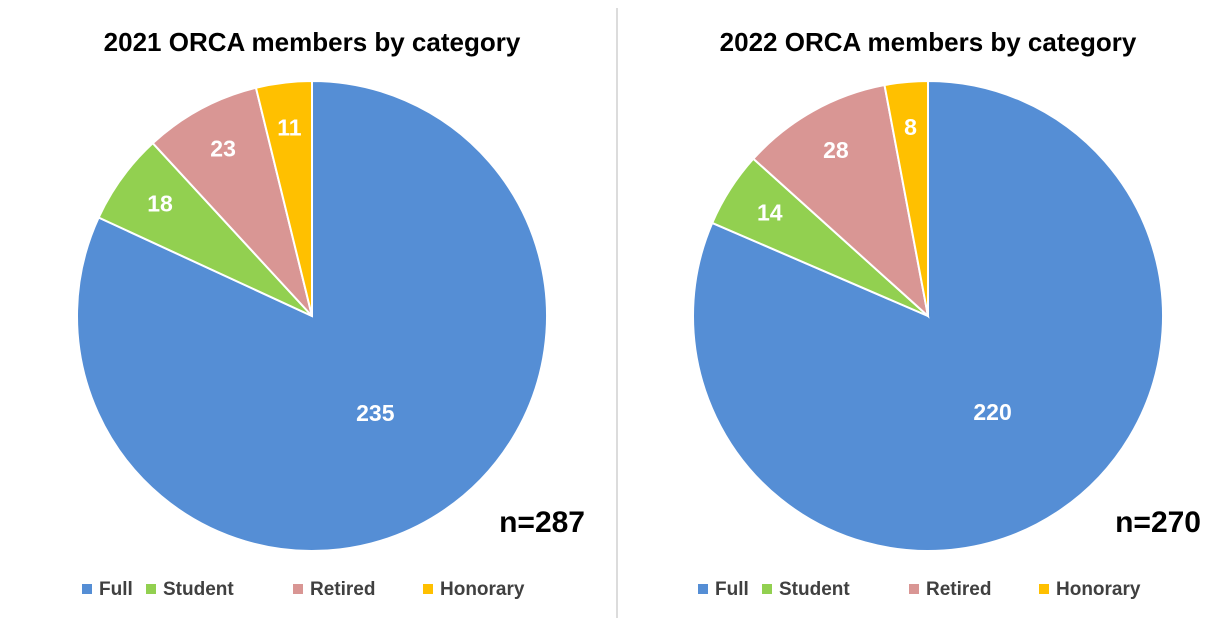  I want to click on chart-title: 2022 ORCA members by category, so click(928, 42).